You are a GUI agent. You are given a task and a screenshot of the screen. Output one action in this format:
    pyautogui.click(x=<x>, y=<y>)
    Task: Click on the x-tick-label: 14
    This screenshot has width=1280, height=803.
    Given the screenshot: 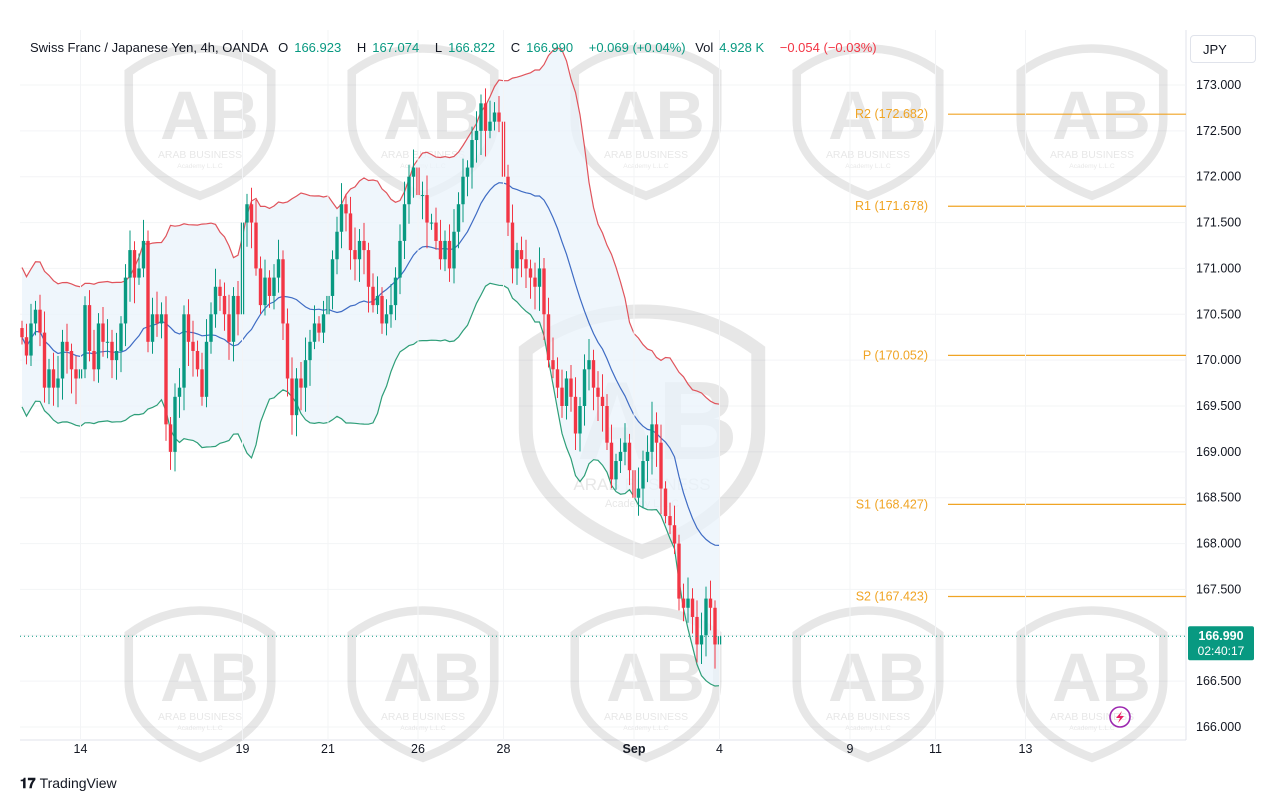 What is the action you would take?
    pyautogui.click(x=81, y=749)
    